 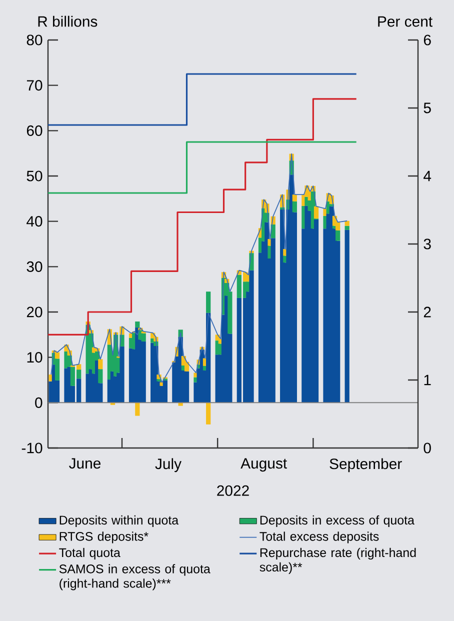 What do you see at coordinates (34, 40) in the screenshot?
I see `y-tick-label: 80` at bounding box center [34, 40].